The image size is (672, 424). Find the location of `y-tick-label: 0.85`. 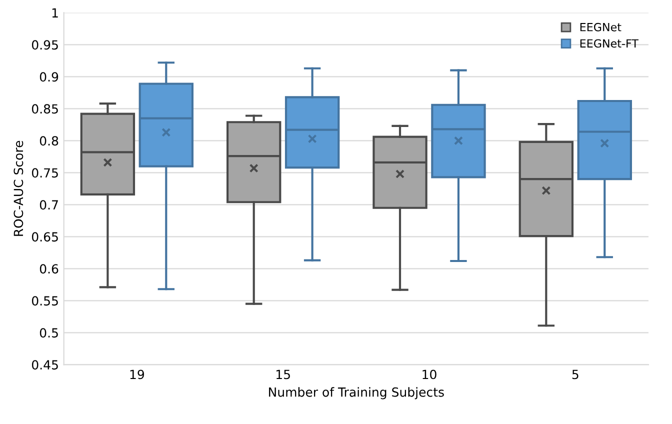

y-tick-label: 0.85 is located at coordinates (45, 109).